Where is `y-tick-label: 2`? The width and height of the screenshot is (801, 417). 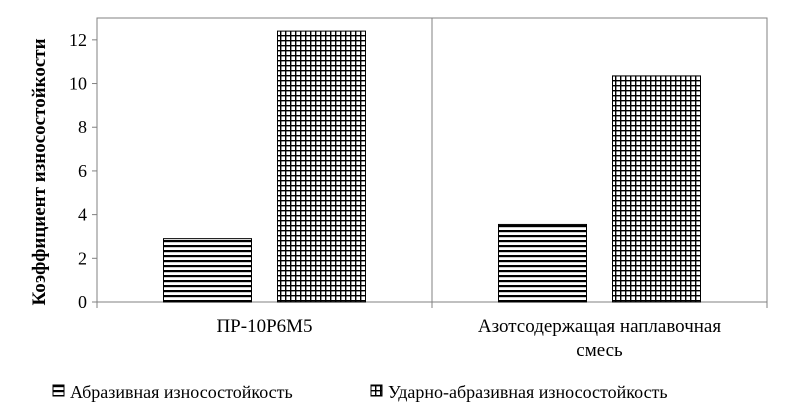
y-tick-label: 2 is located at coordinates (82, 258).